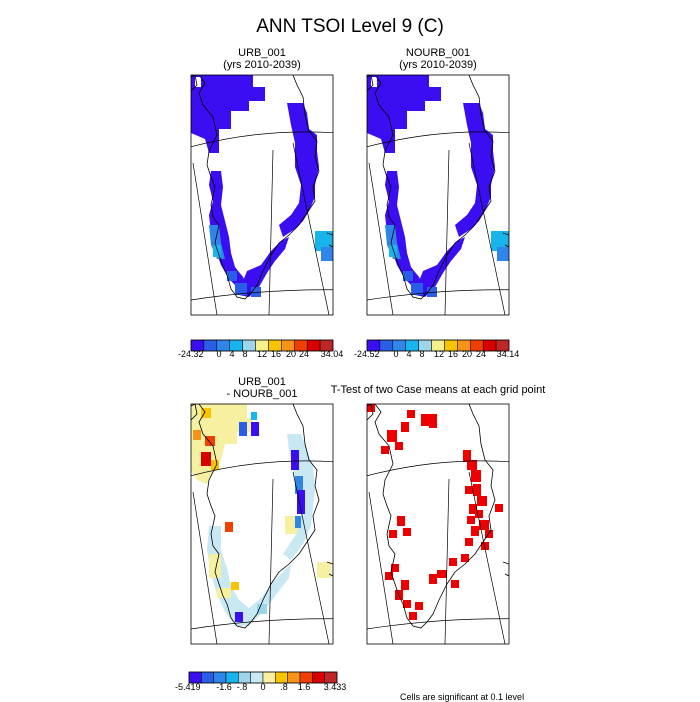  I want to click on urb-colorbar-labels: -24.32 0 4 8 12 16 20 24 34.04, so click(260, 354).